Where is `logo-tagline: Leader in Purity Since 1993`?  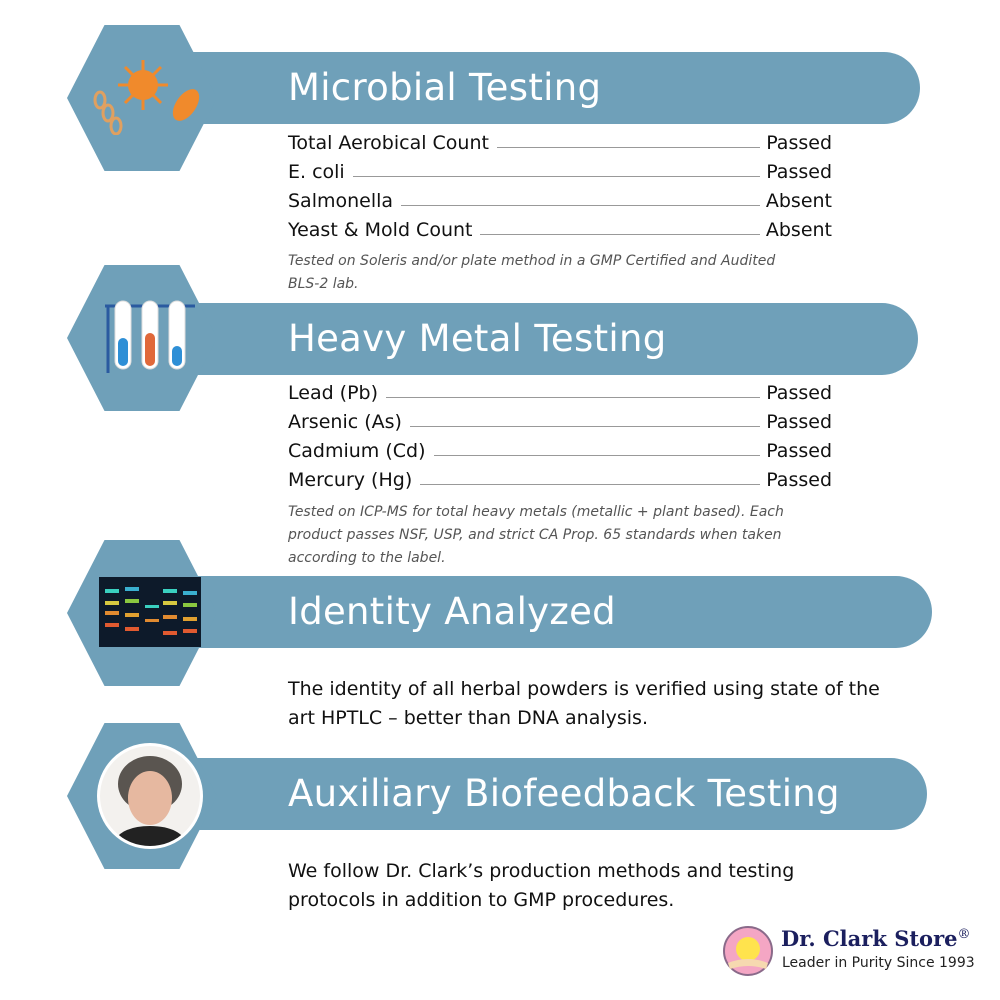
logo-tagline: Leader in Purity Since 1993 is located at coordinates (878, 963).